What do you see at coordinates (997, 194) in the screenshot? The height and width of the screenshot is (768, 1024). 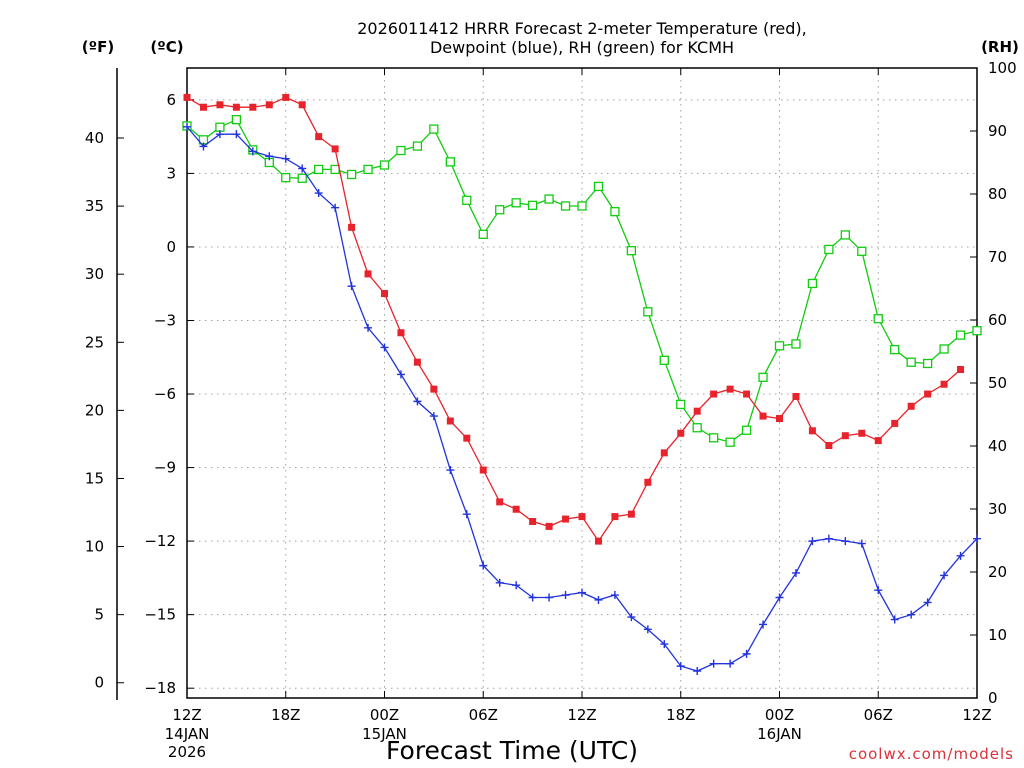 I see `rh-tick-label: 80` at bounding box center [997, 194].